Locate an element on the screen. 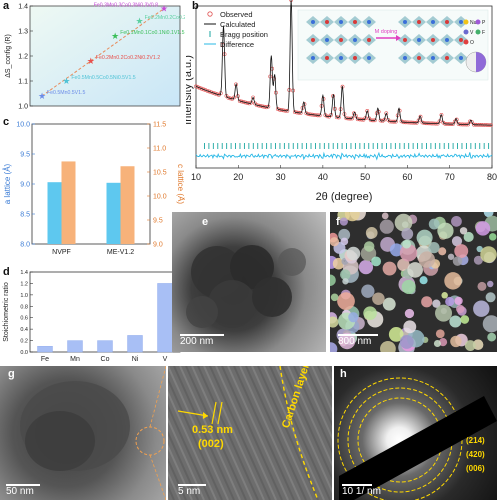  plane-label: (002) is located at coordinates (211, 444).